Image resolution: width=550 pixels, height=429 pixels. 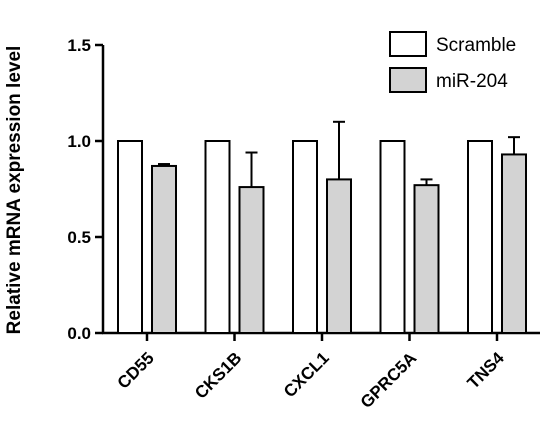 I want to click on x-tick-label: GPRC5A, so click(x=389, y=380).